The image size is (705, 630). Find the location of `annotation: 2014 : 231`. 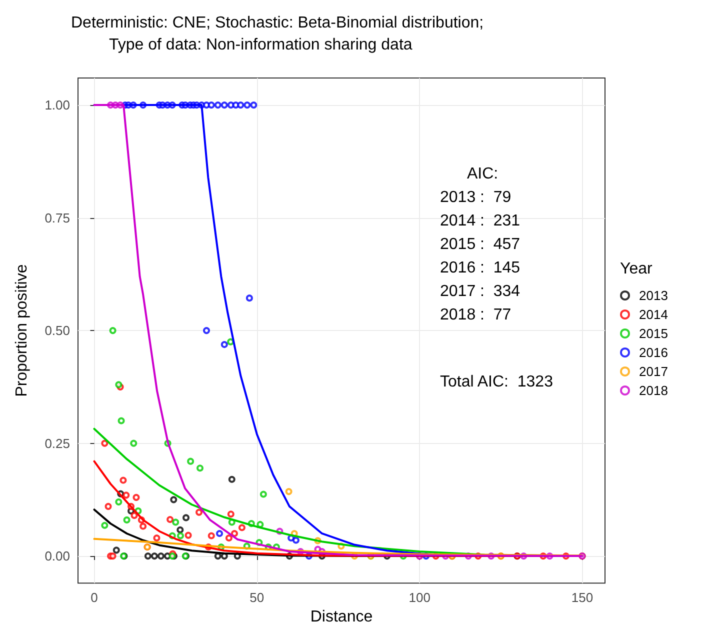

annotation: 2014 : 231 is located at coordinates (480, 221).